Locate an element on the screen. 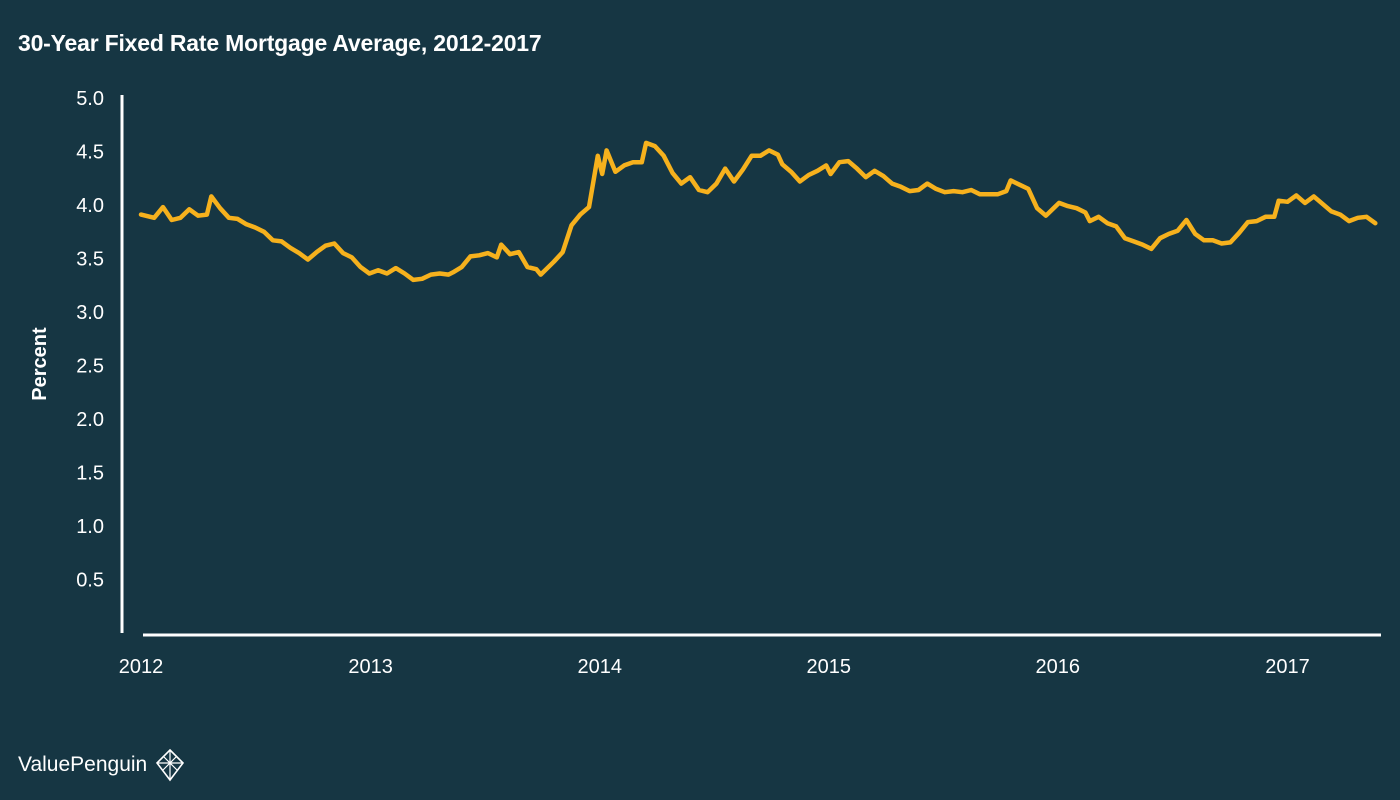 The image size is (1400, 800). x-tick-label: 2016 is located at coordinates (1058, 667).